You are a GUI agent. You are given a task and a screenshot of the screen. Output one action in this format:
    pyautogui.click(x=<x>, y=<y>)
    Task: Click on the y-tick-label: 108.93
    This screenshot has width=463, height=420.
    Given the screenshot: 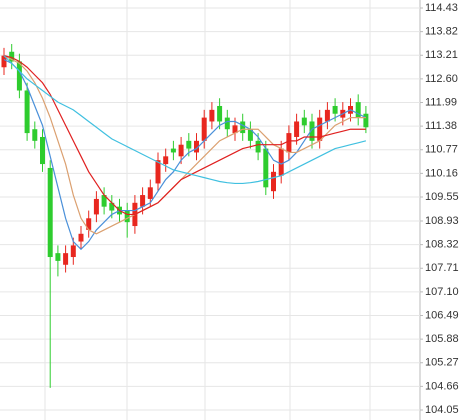 What is the action you would take?
    pyautogui.click(x=442, y=221)
    